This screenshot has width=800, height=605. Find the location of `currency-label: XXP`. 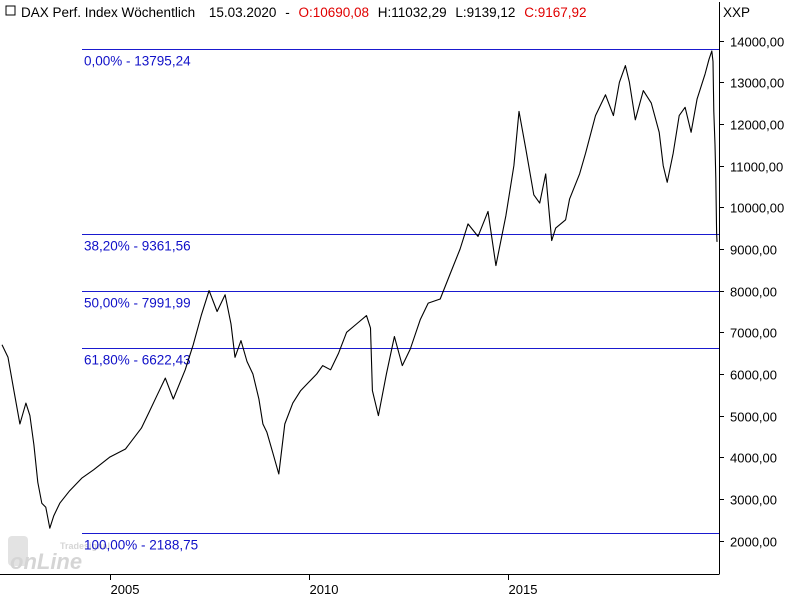

currency-label: XXP is located at coordinates (736, 12).